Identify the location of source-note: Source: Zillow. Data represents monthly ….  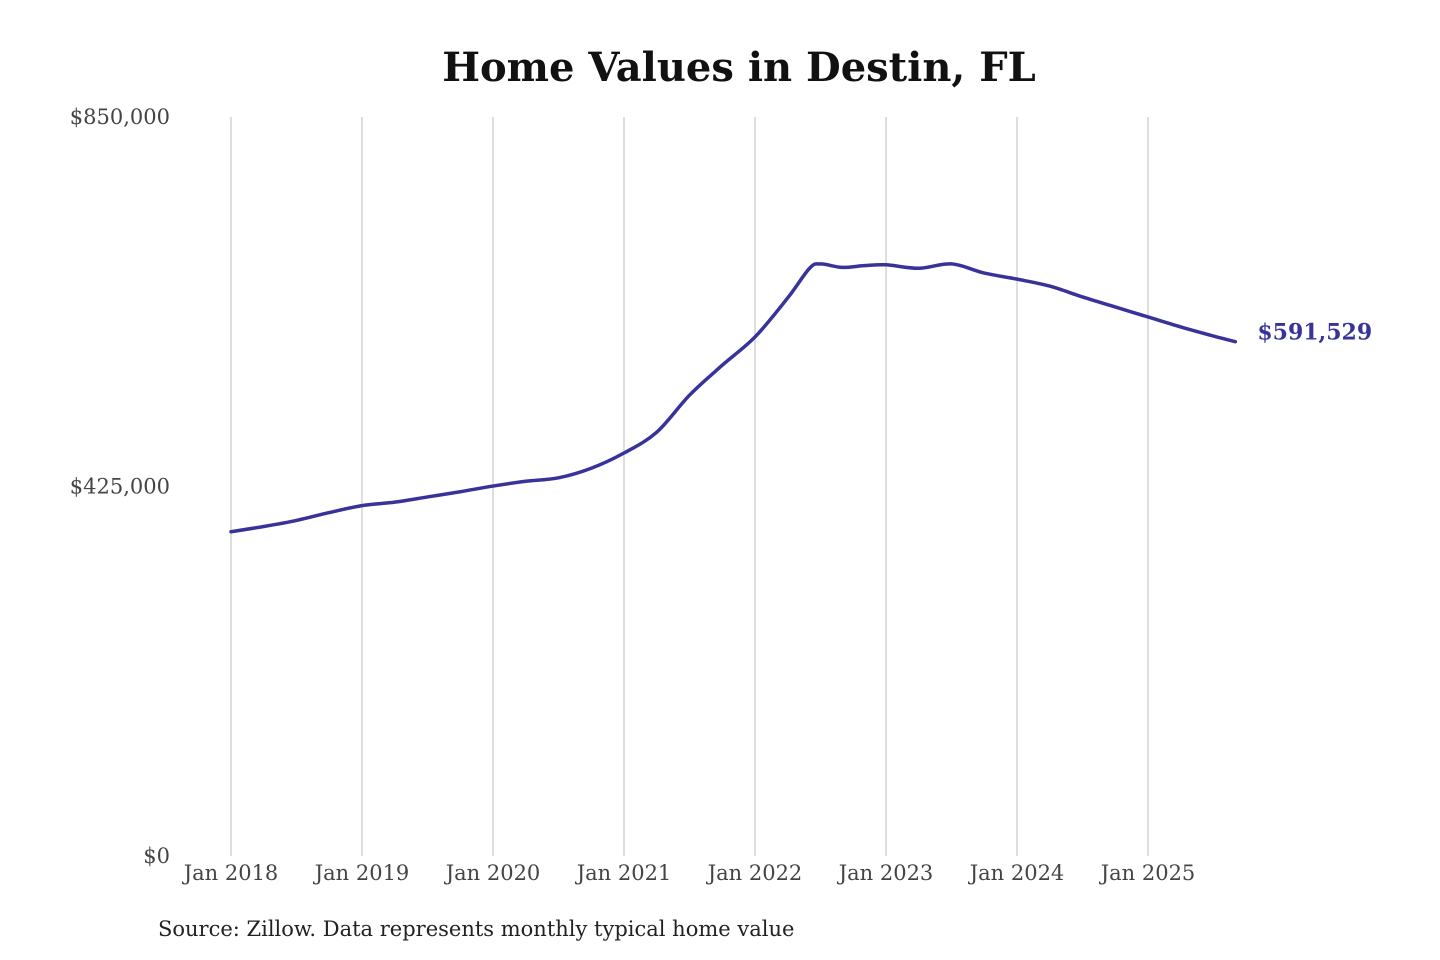
(476, 929).